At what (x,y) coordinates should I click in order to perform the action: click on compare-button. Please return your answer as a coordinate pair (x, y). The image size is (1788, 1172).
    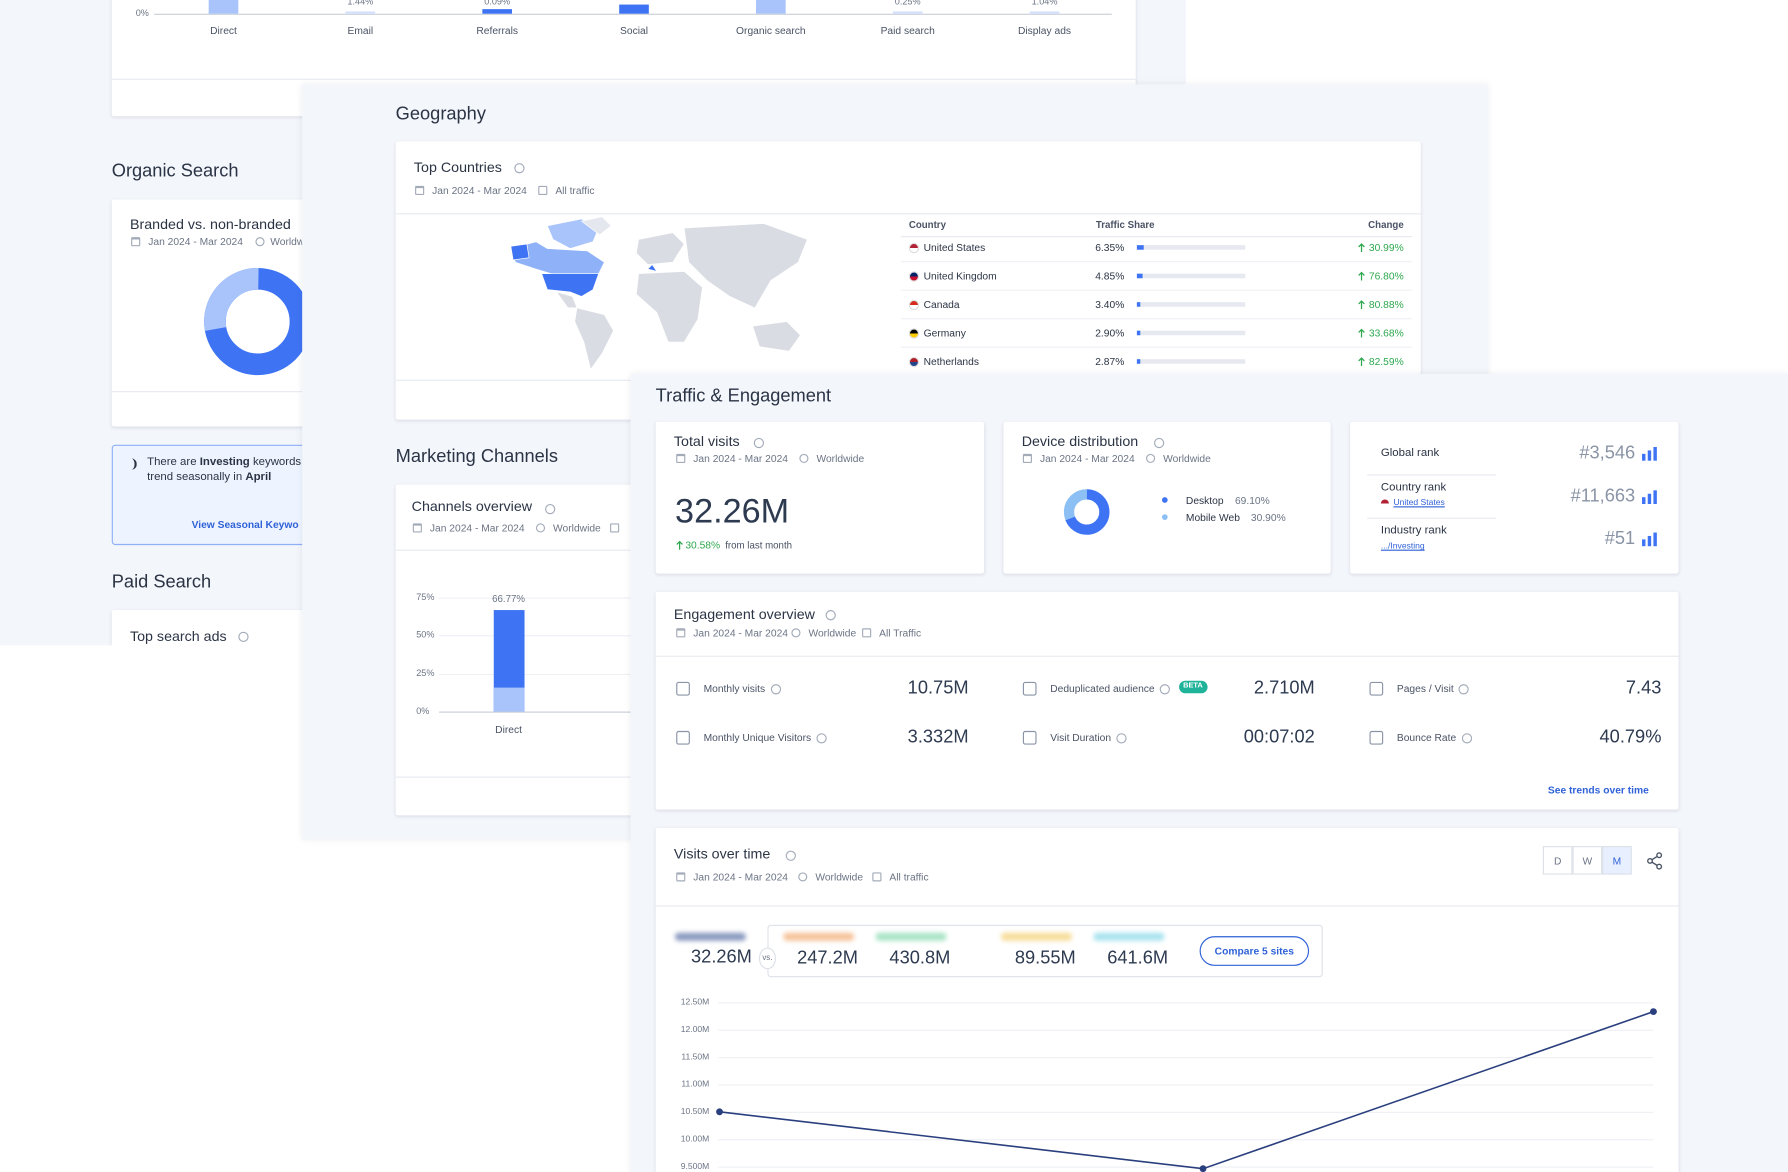
    Looking at the image, I should click on (1254, 951).